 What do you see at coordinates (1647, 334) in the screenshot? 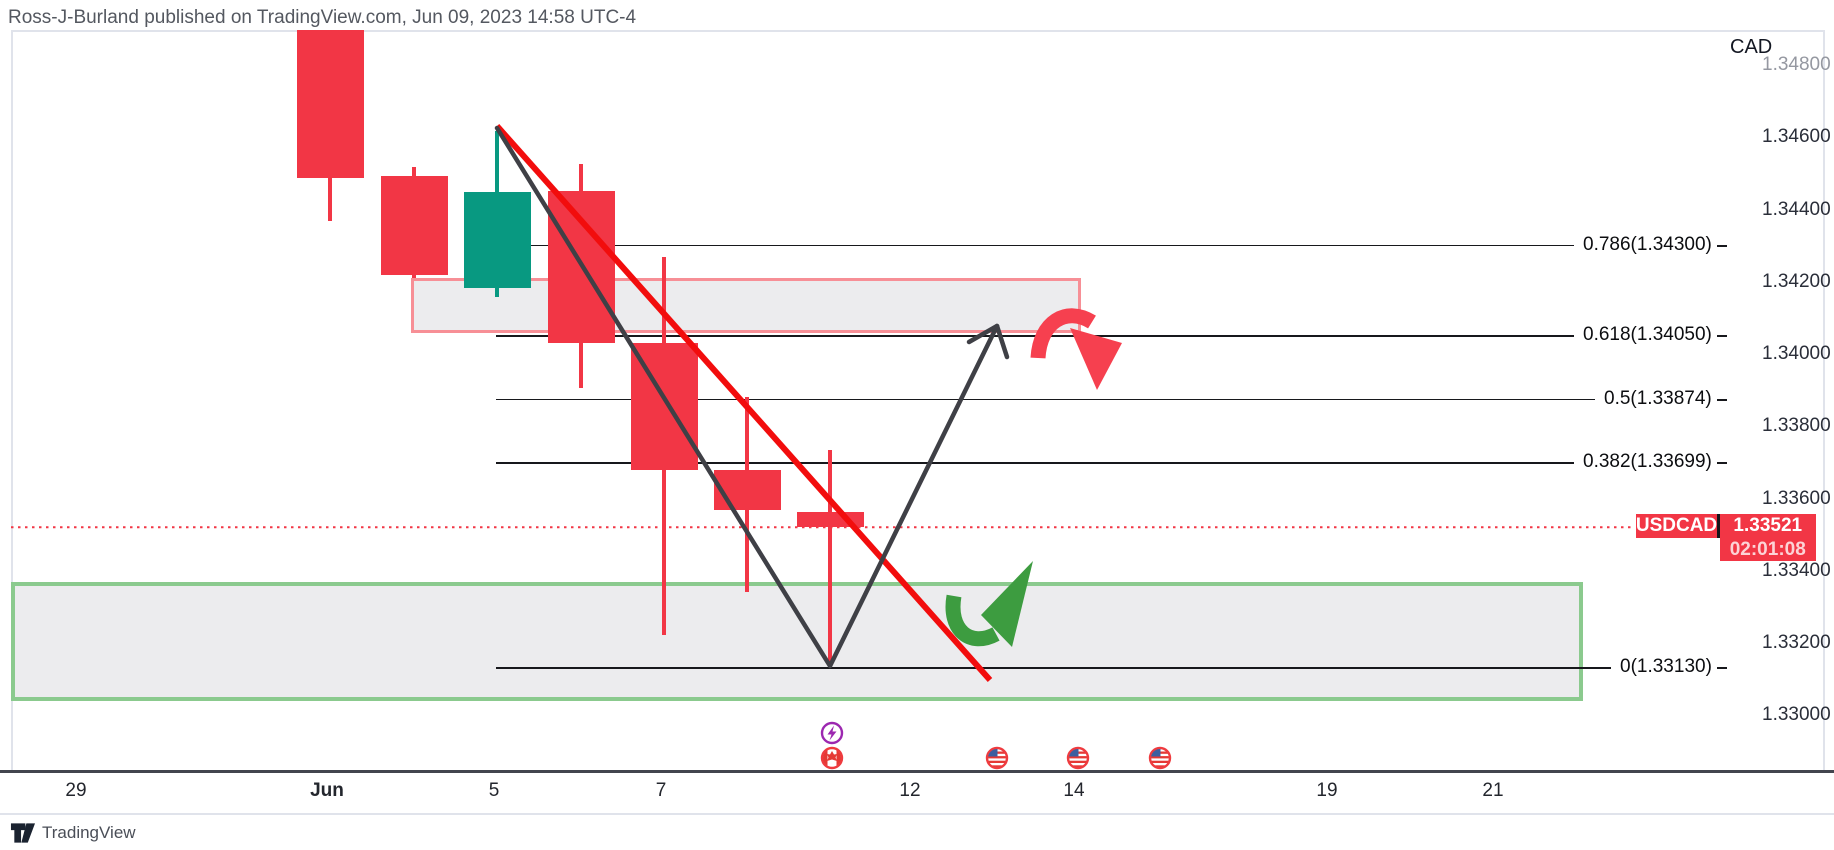
I see `fib-level-label: 0.618(1.34050)` at bounding box center [1647, 334].